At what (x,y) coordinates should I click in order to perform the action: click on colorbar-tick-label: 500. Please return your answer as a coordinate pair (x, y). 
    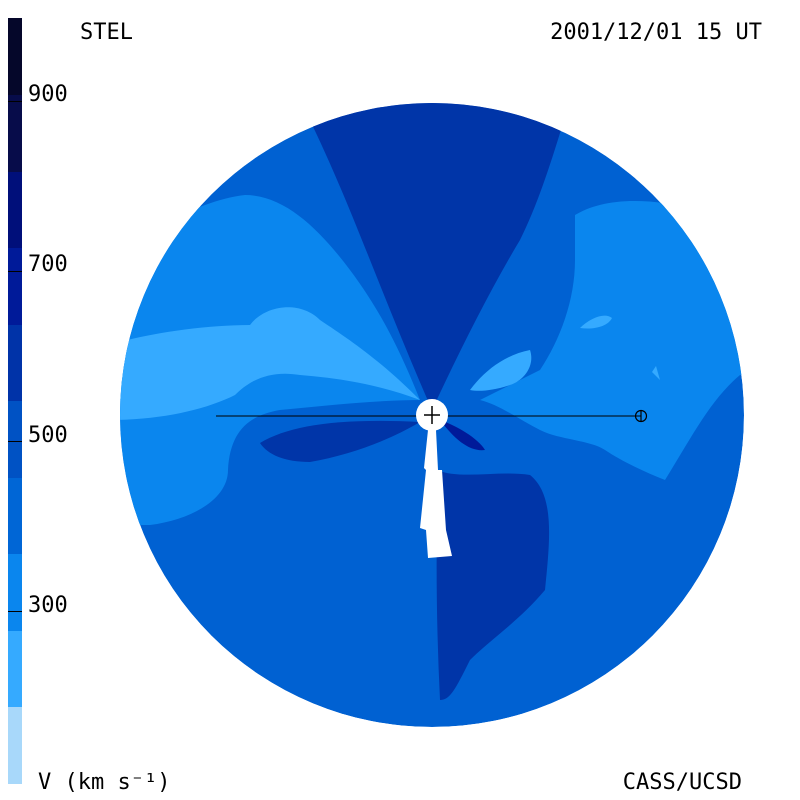
    Looking at the image, I should click on (48, 435).